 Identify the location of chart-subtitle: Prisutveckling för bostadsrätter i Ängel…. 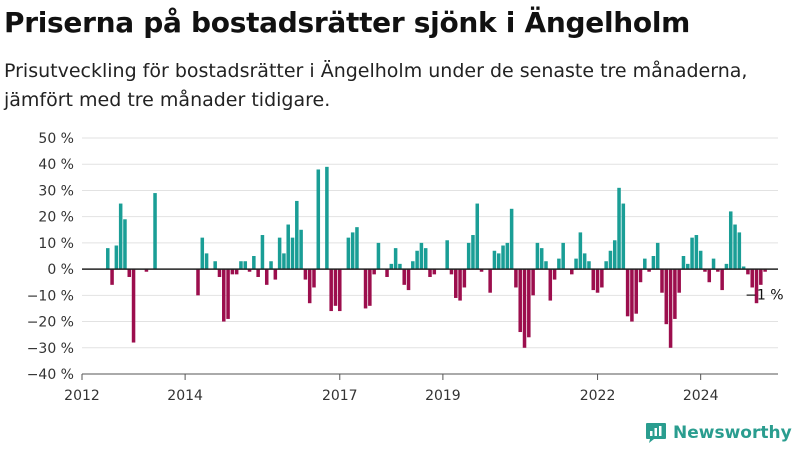
(376, 85).